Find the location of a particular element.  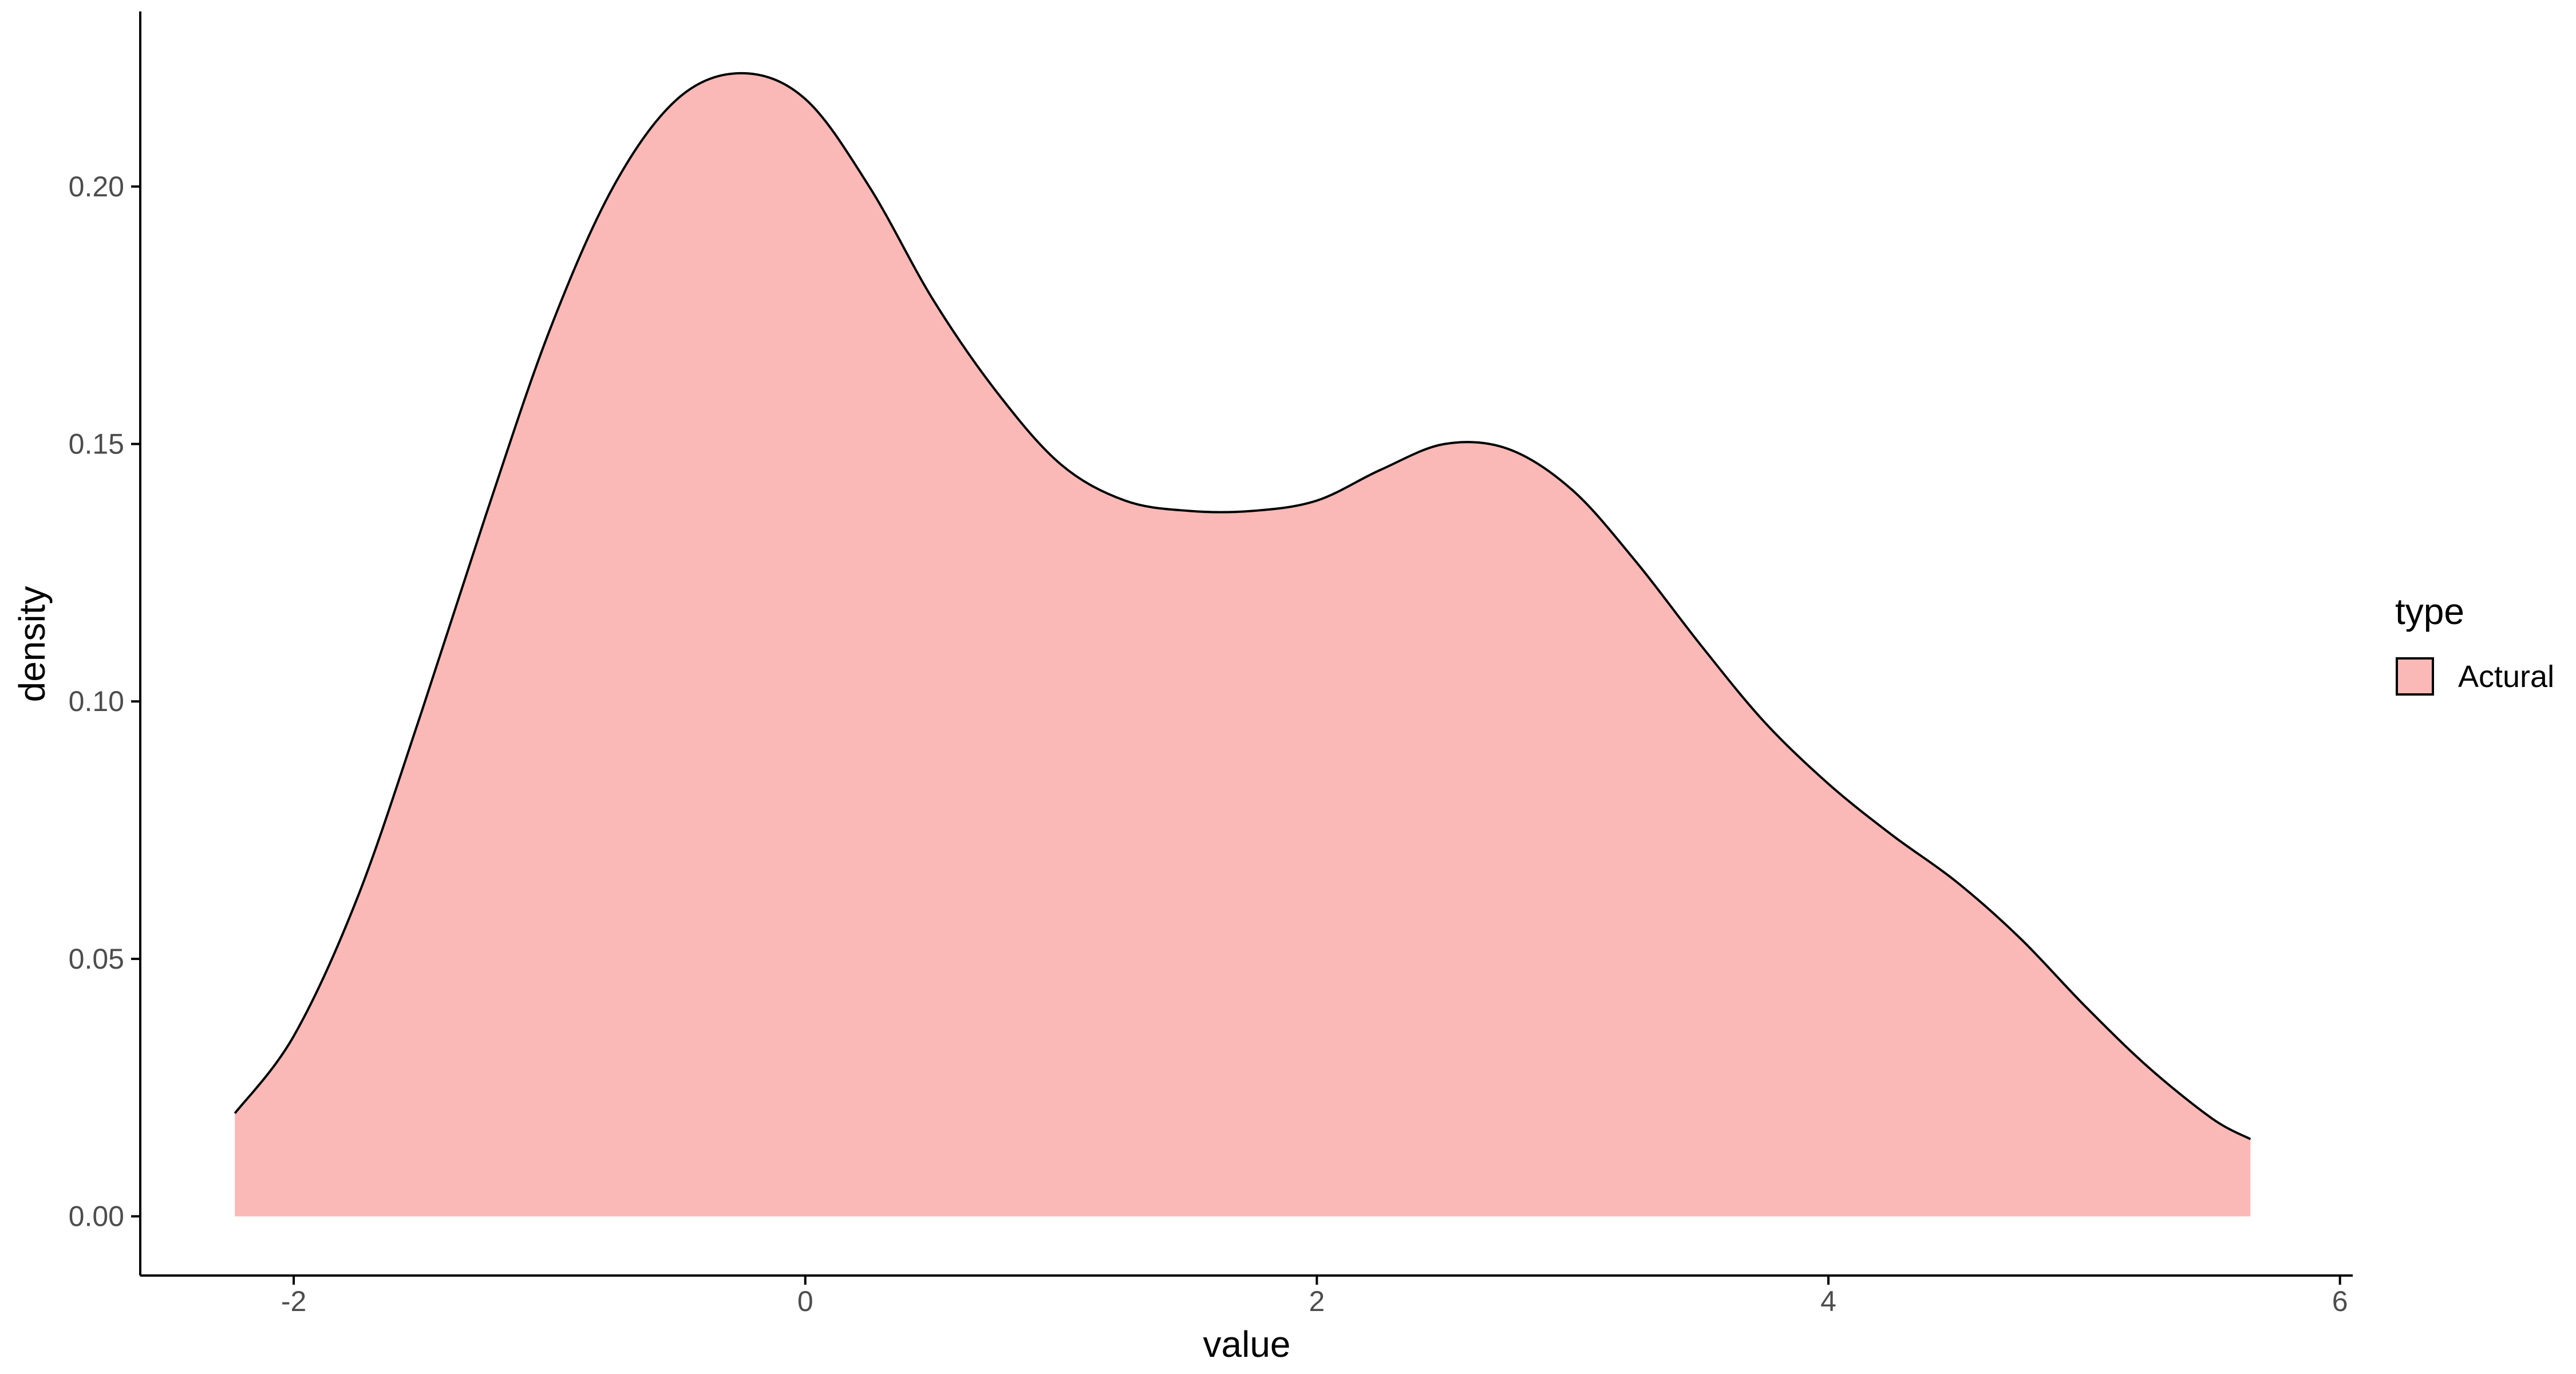

x-axis-title: value is located at coordinates (1247, 1344).